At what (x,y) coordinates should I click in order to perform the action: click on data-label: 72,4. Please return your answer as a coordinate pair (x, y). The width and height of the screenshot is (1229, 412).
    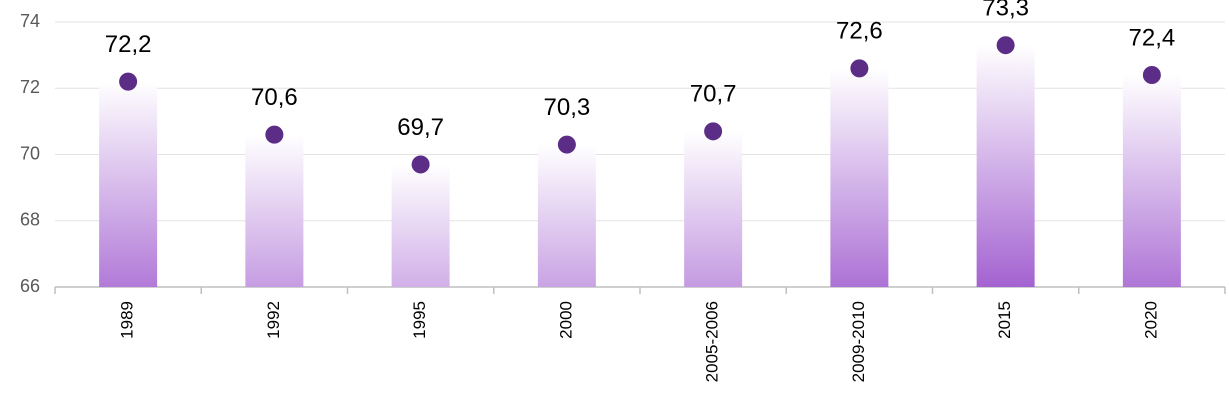
    Looking at the image, I should click on (1152, 37).